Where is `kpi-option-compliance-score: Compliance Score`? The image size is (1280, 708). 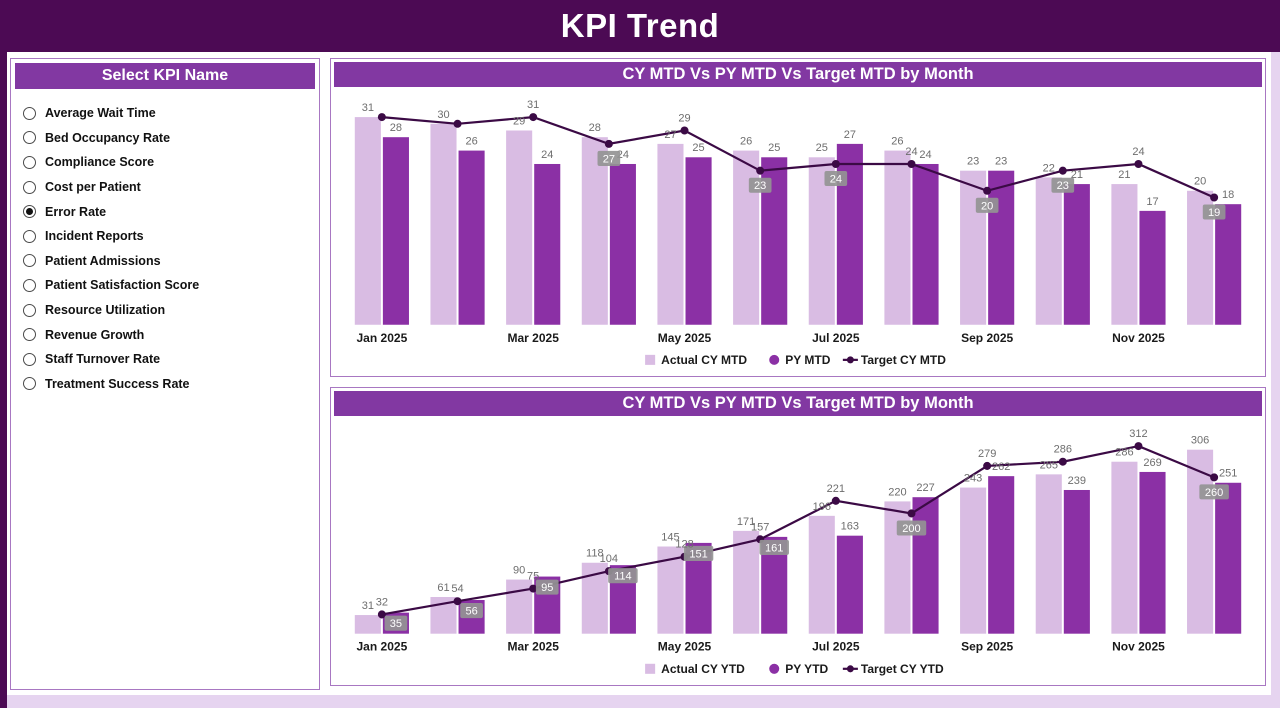
kpi-option-compliance-score: Compliance Score is located at coordinates (165, 162).